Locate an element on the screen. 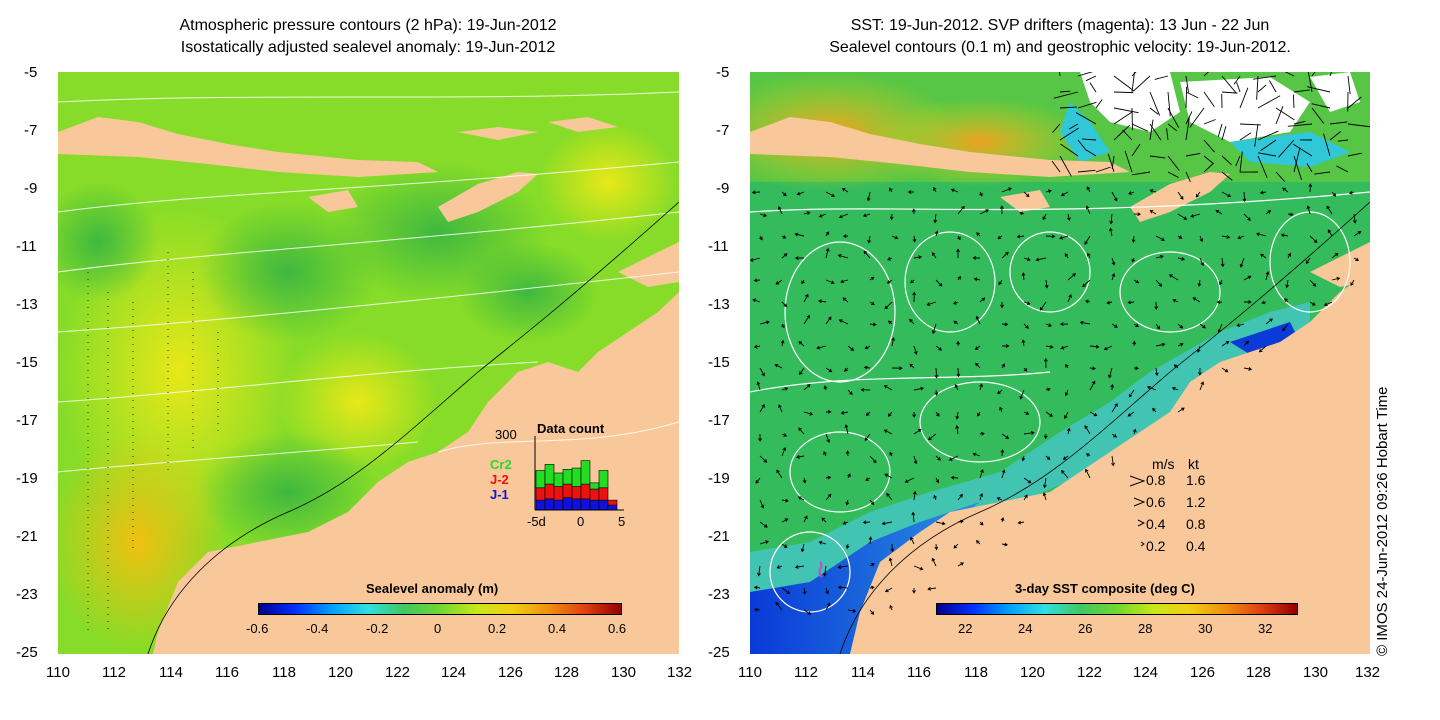 This screenshot has height=720, width=1440. cb-tick: 32 is located at coordinates (1265, 628).